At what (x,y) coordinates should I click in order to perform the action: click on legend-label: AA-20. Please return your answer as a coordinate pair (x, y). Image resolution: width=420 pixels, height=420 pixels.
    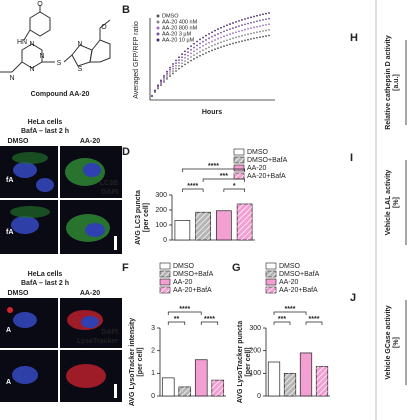
    Looking at the image, I should click on (289, 282).